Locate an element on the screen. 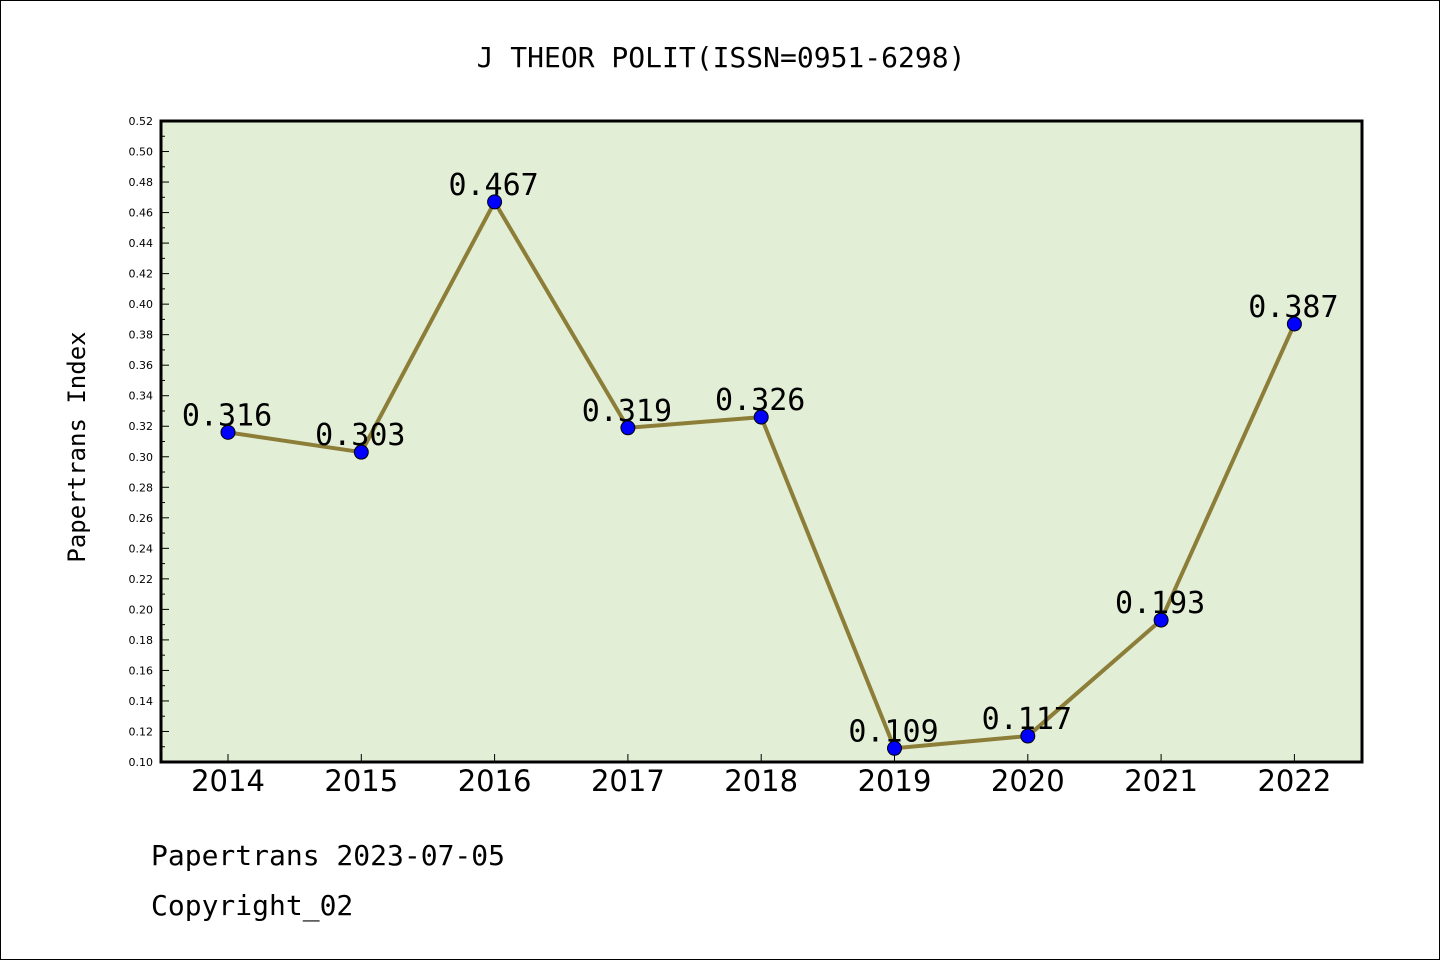 The width and height of the screenshot is (1440, 961). y-tick-label: 0.24 is located at coordinates (141, 548).